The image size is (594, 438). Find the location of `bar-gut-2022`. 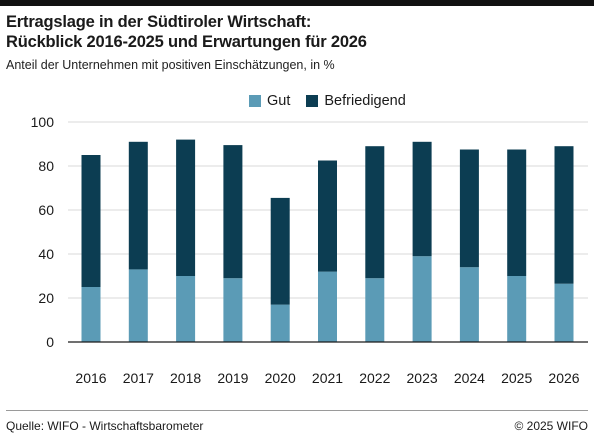

bar-gut-2022 is located at coordinates (375, 310).